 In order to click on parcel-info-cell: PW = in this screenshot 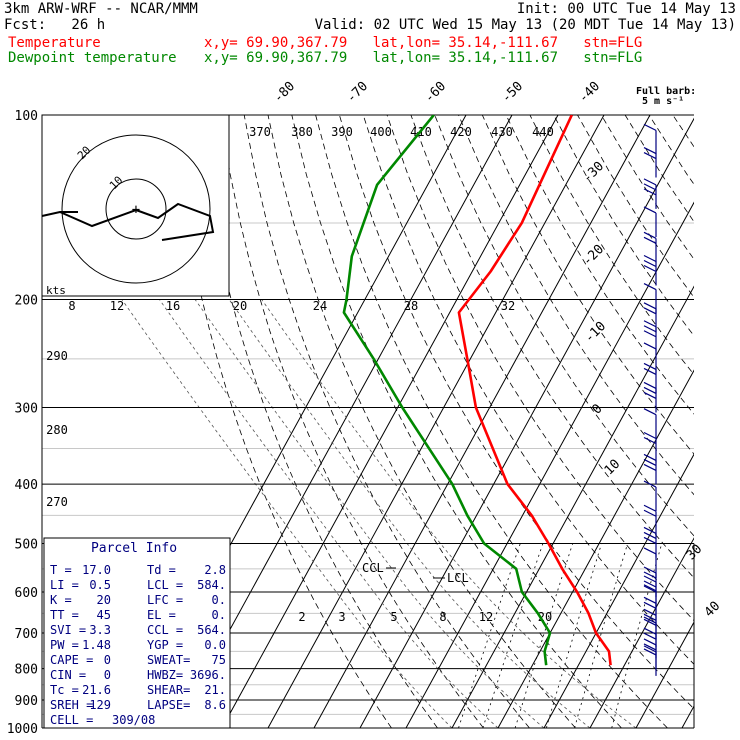, I will do `click(64, 645)`.